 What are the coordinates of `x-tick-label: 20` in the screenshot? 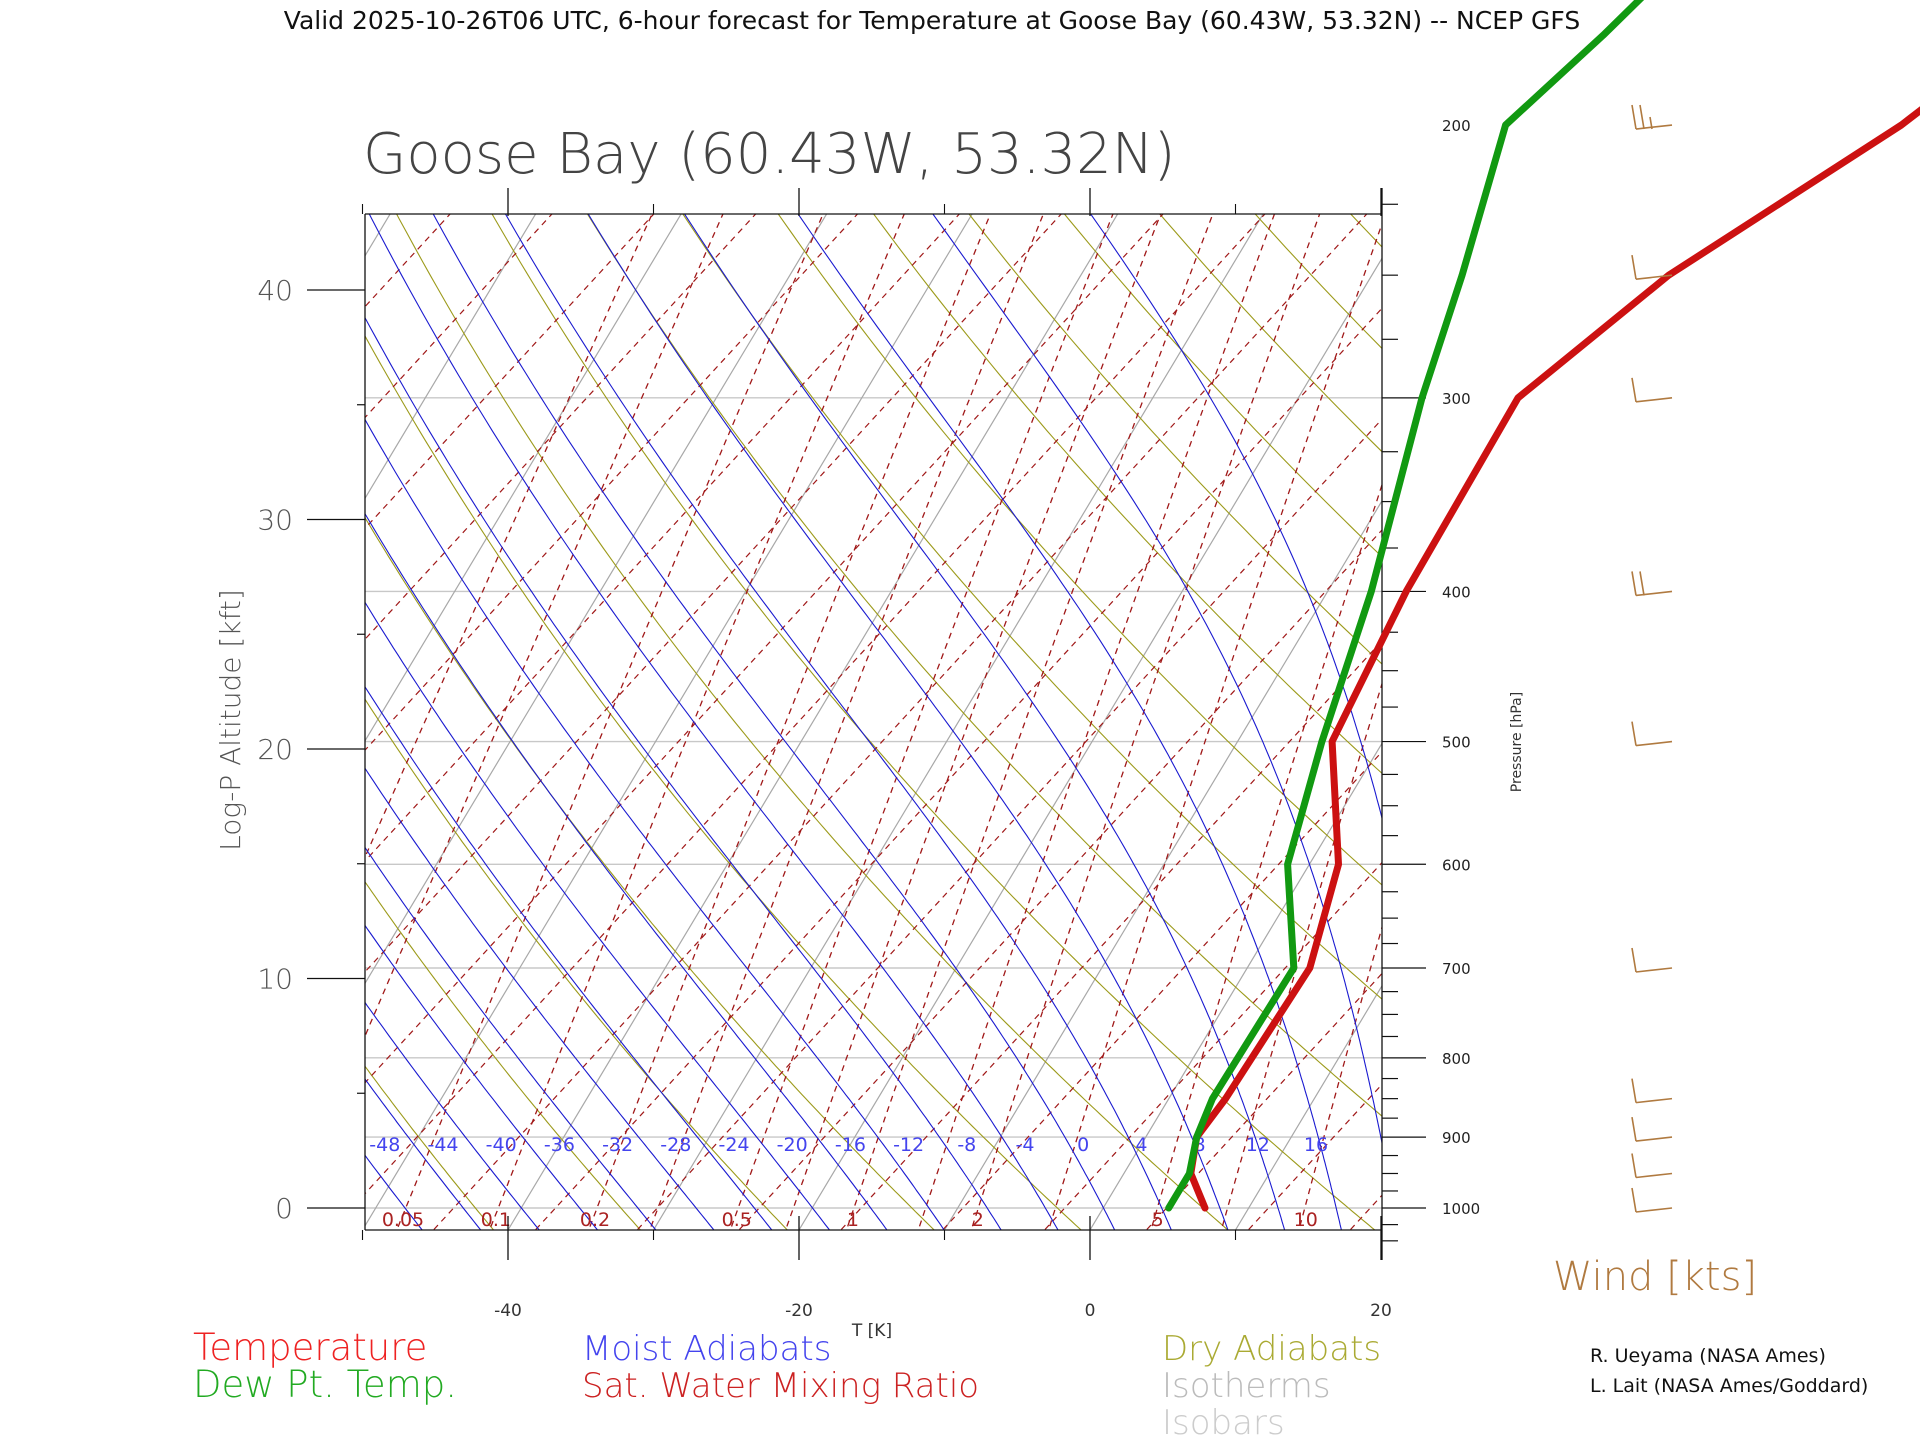 It's located at (1381, 1311).